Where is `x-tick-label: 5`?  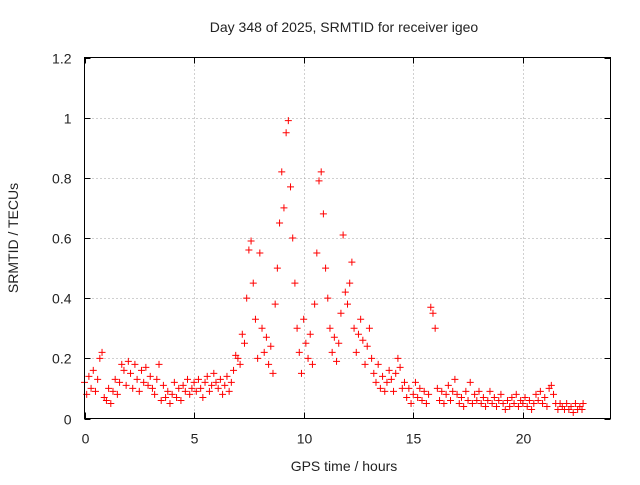 x-tick-label: 5 is located at coordinates (195, 439).